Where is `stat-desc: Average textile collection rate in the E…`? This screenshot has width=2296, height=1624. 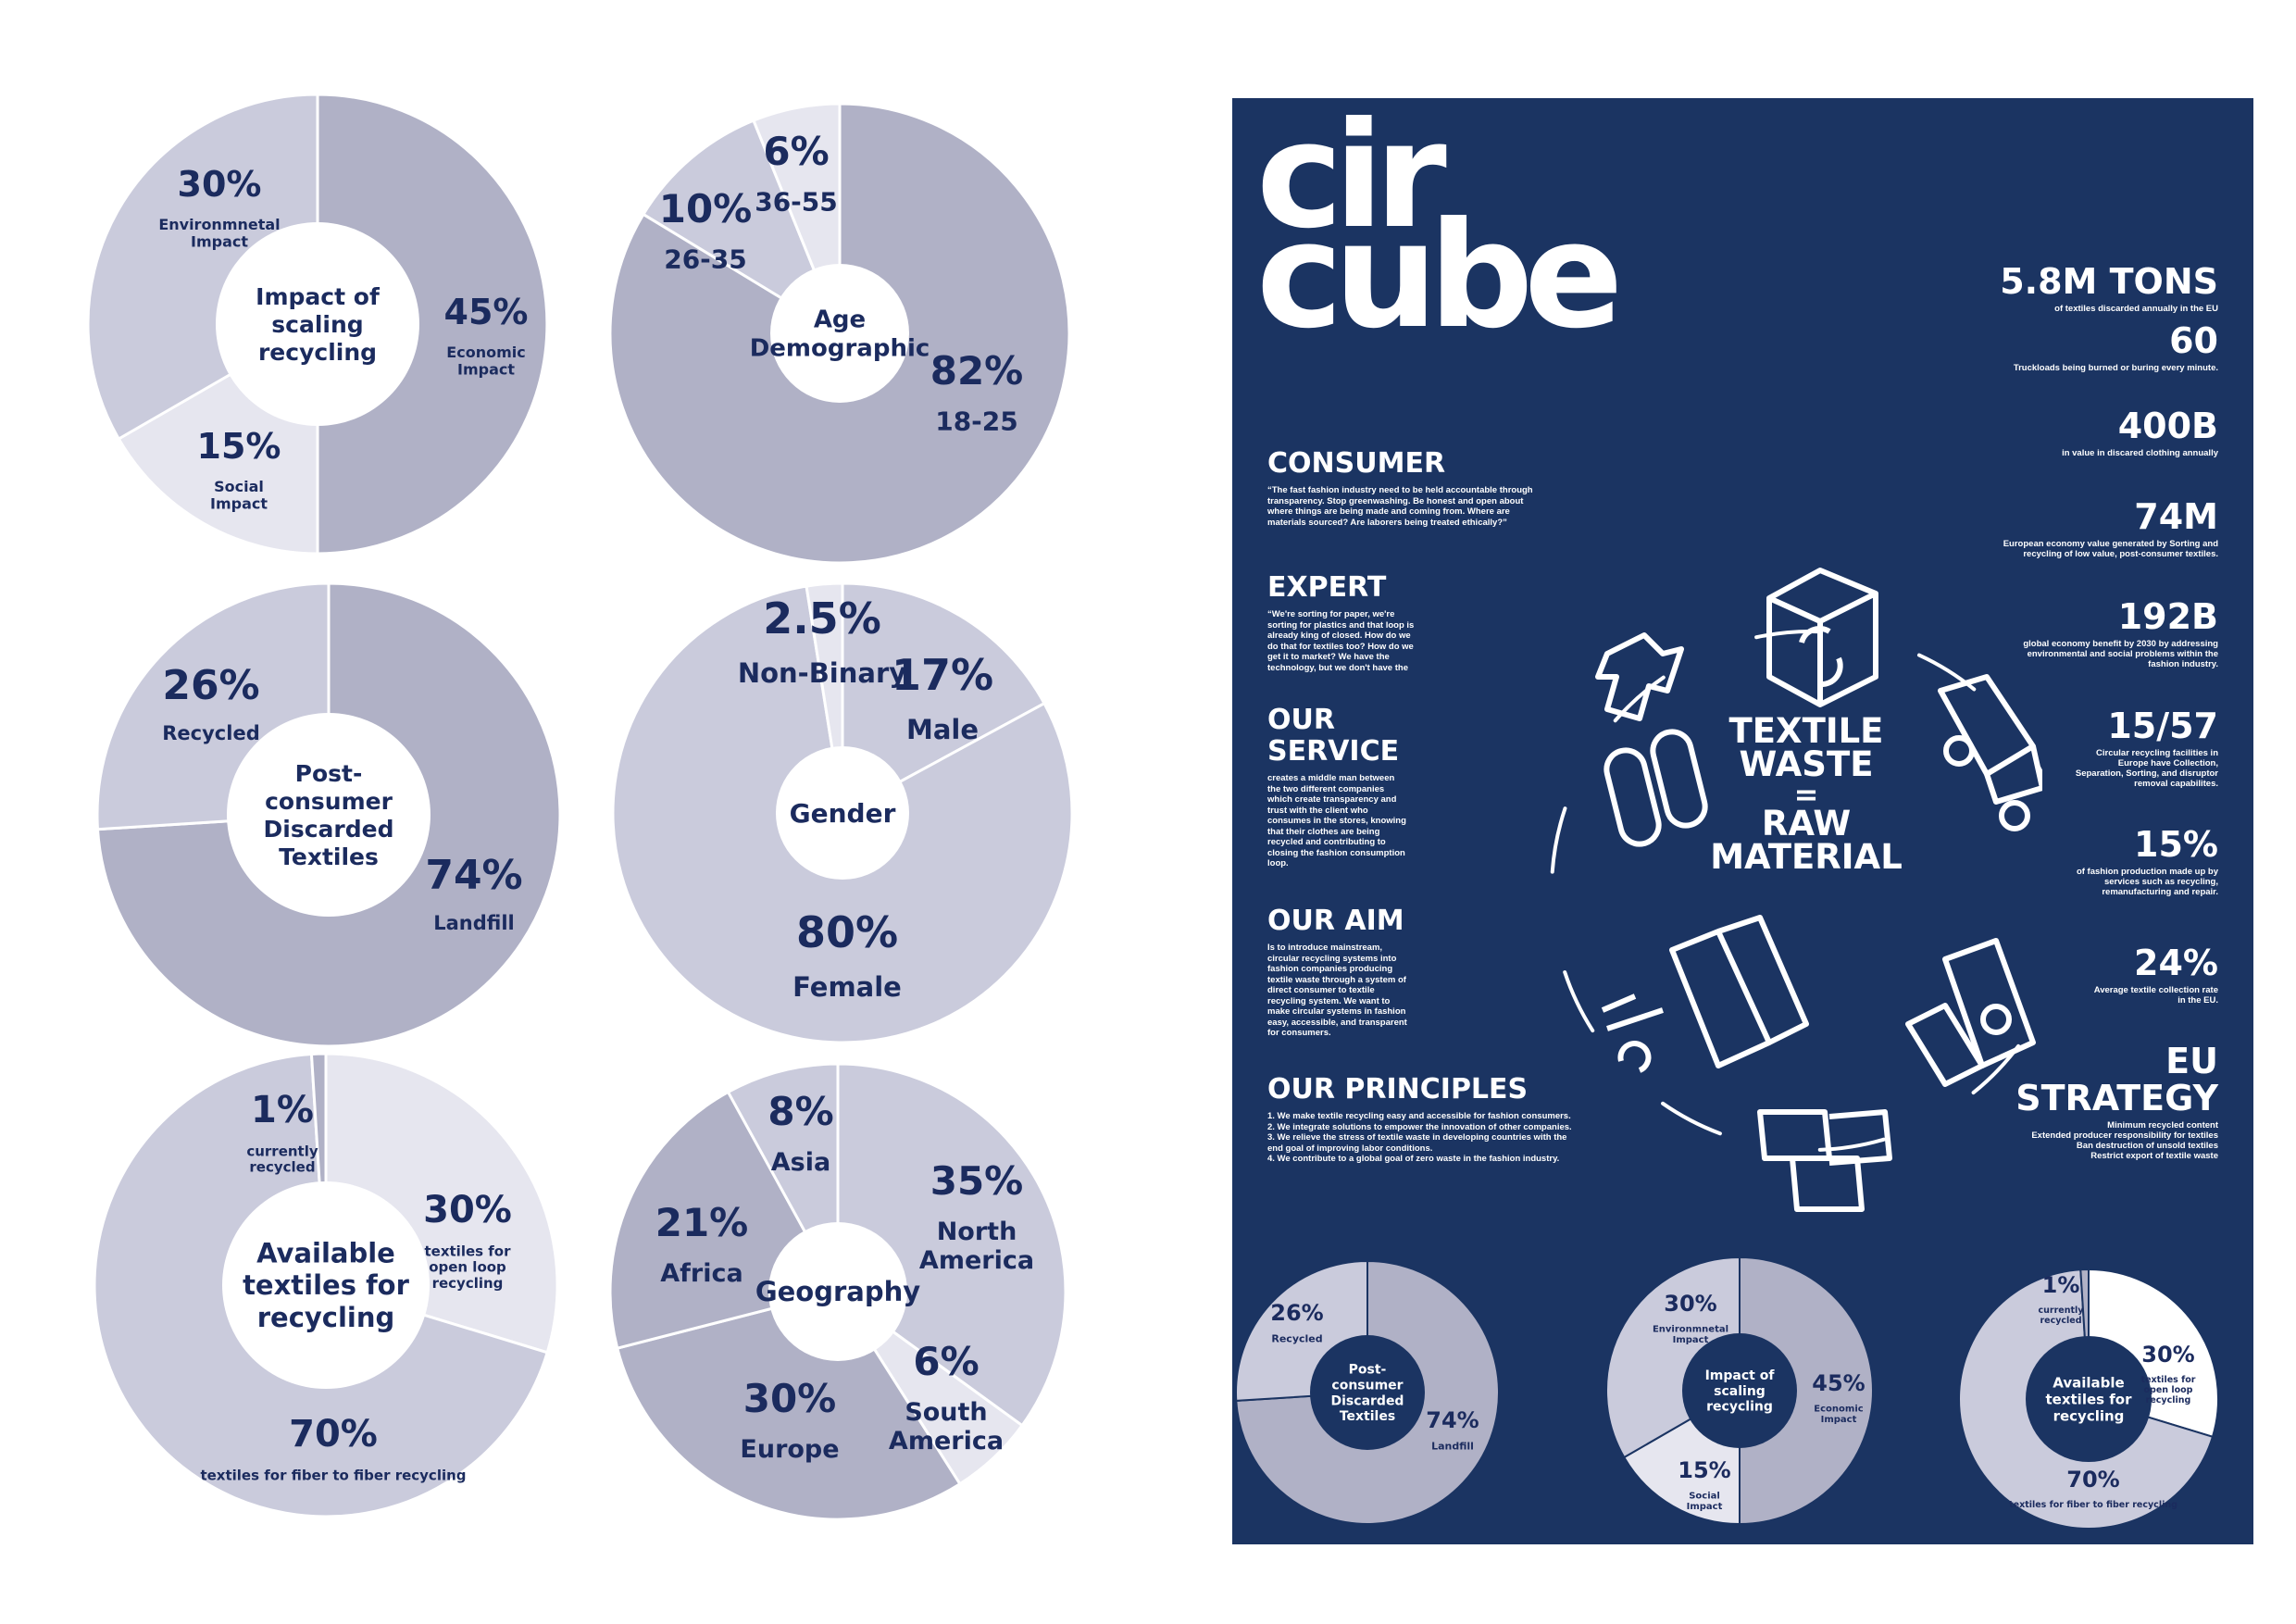
stat-desc: Average textile collection rate in the E… is located at coordinates (2155, 995).